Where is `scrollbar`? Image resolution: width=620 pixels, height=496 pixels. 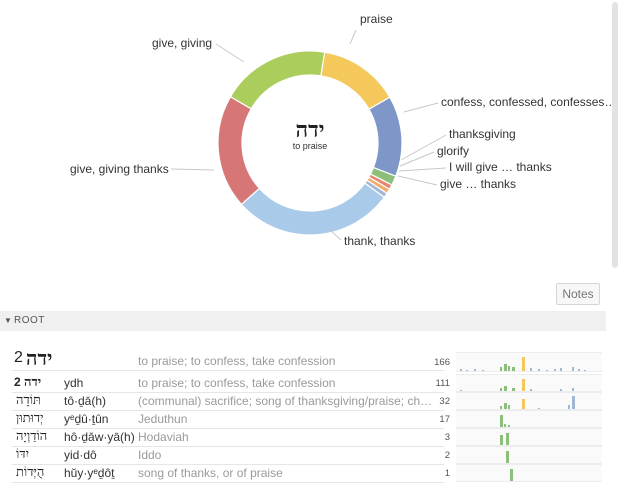
scrollbar is located at coordinates (615, 135).